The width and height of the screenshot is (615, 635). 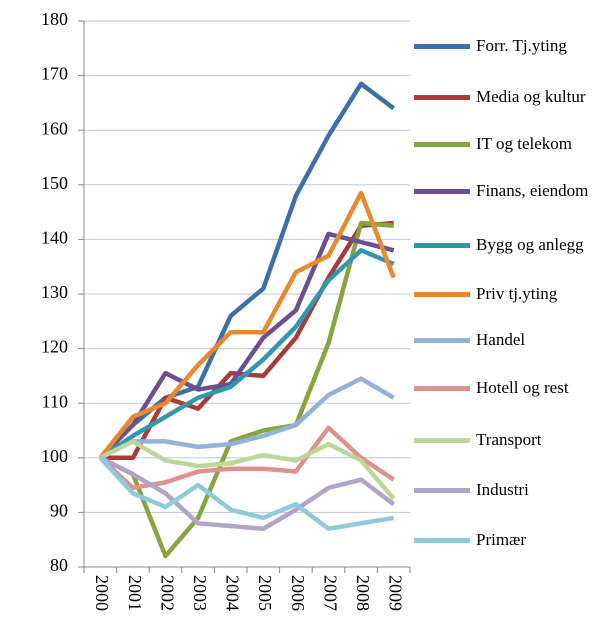 What do you see at coordinates (54, 74) in the screenshot?
I see `y-tick-label: 170` at bounding box center [54, 74].